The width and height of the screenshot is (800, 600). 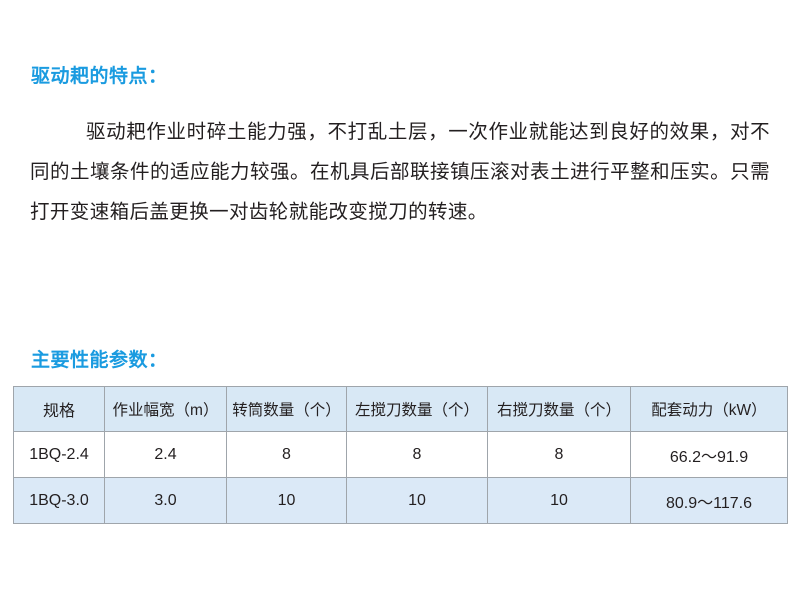 What do you see at coordinates (417, 454) in the screenshot?
I see `cell-left-blades: 8` at bounding box center [417, 454].